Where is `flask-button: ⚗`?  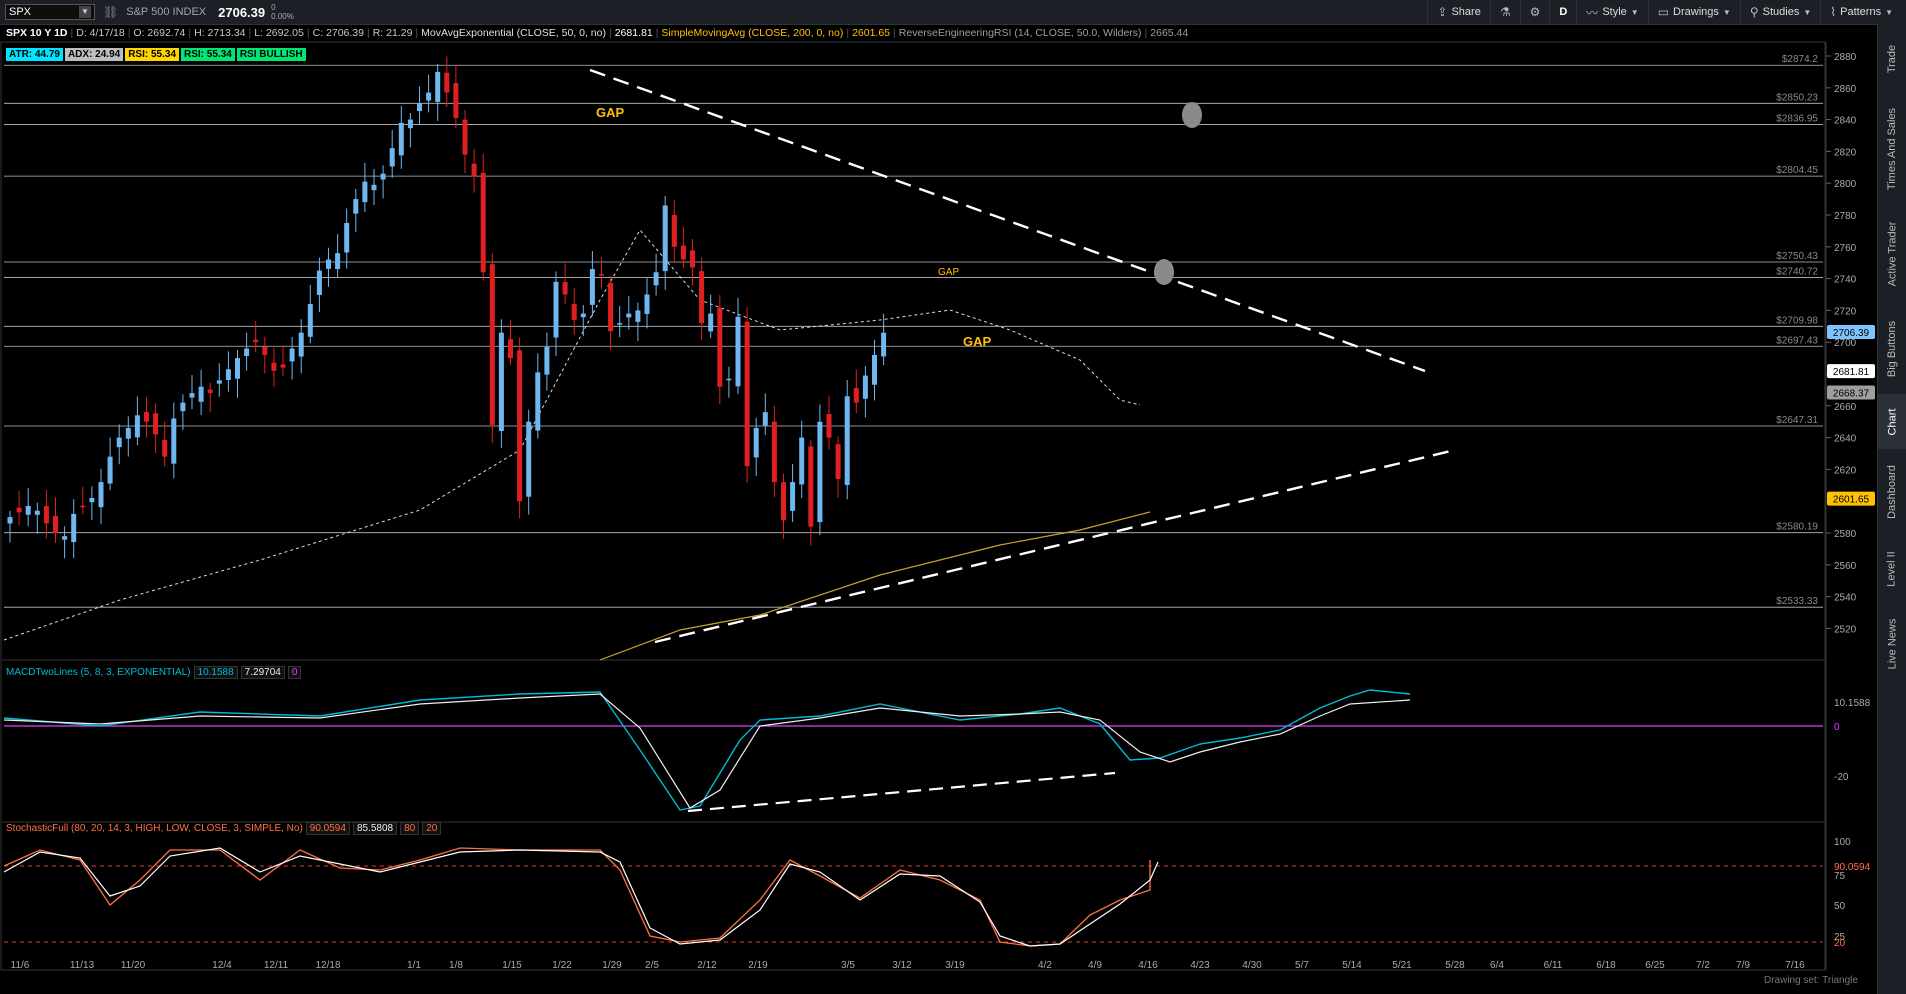 flask-button: ⚗ is located at coordinates (1504, 12).